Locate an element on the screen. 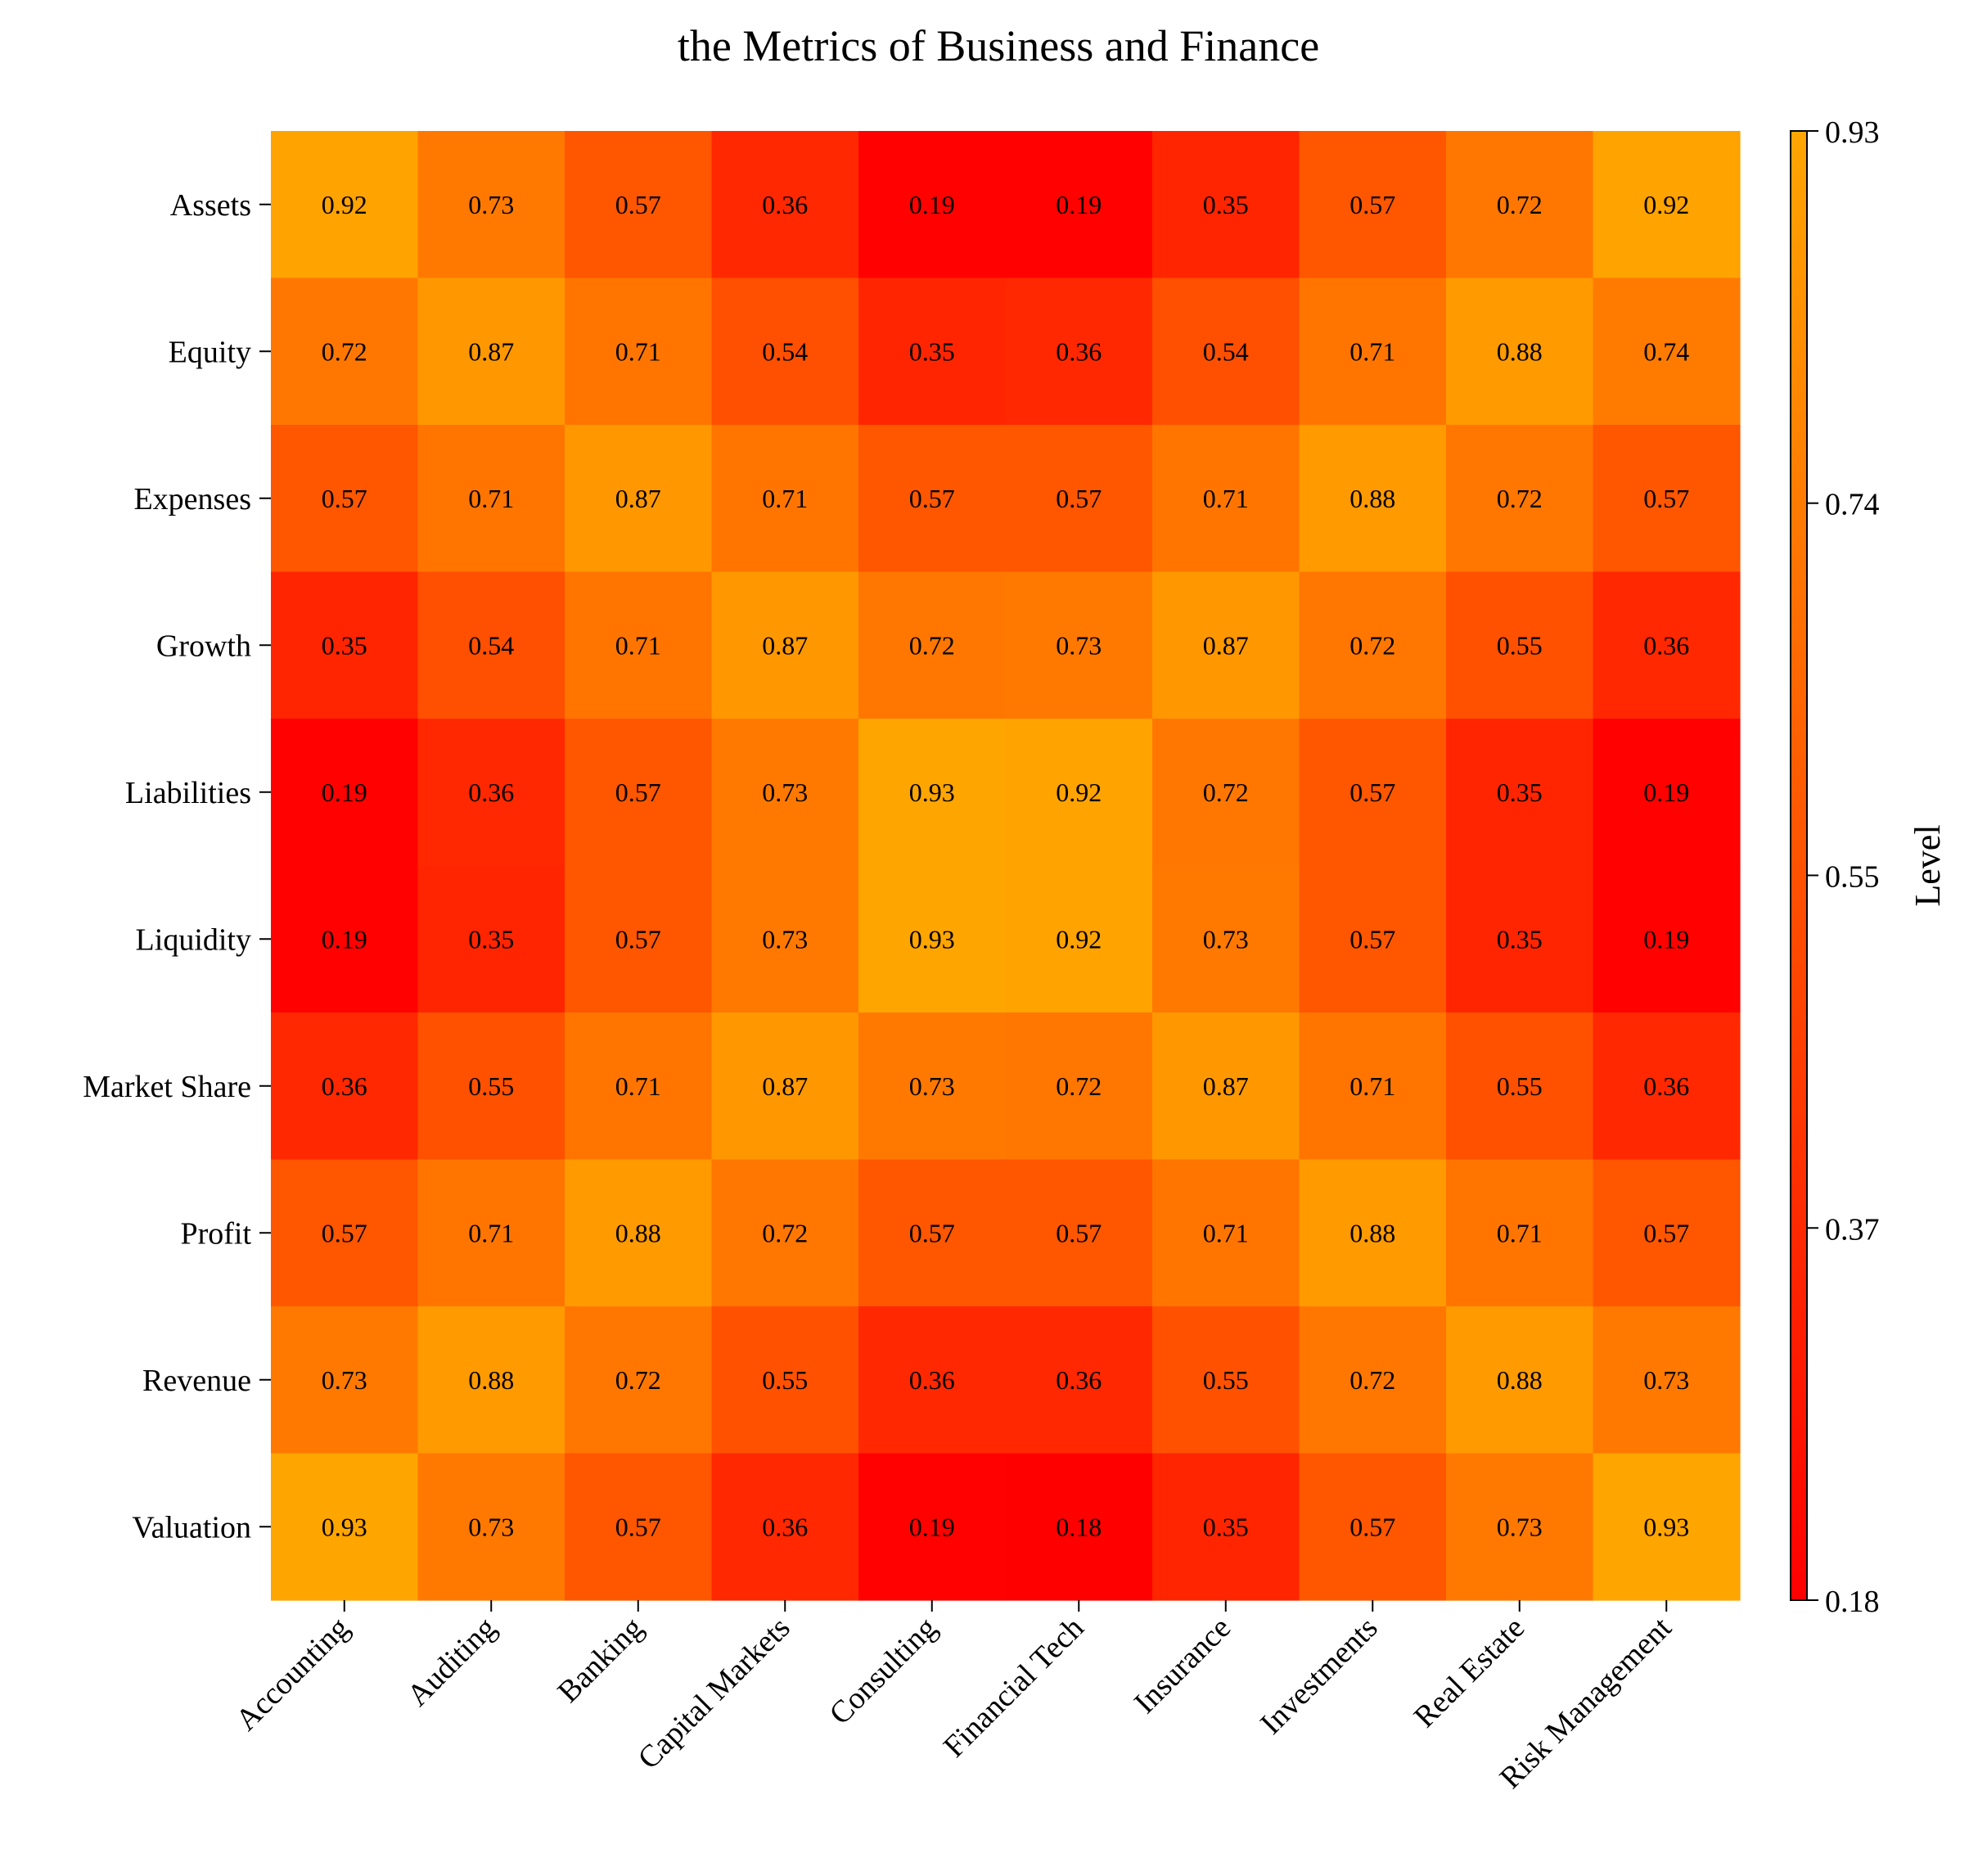  cell-value-label: 0.54 is located at coordinates (491, 645).